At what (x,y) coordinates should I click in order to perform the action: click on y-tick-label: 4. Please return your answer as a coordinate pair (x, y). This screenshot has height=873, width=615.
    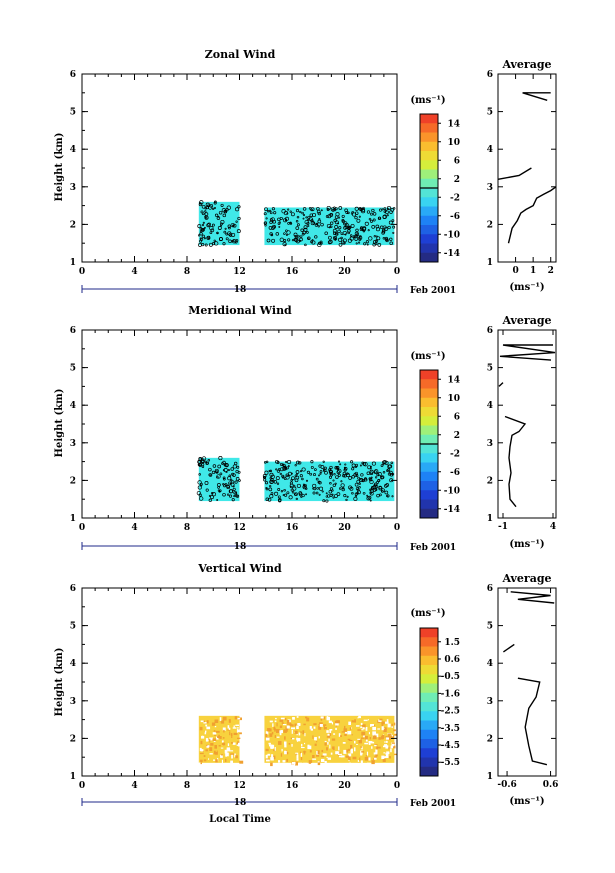
    Looking at the image, I should click on (73, 664).